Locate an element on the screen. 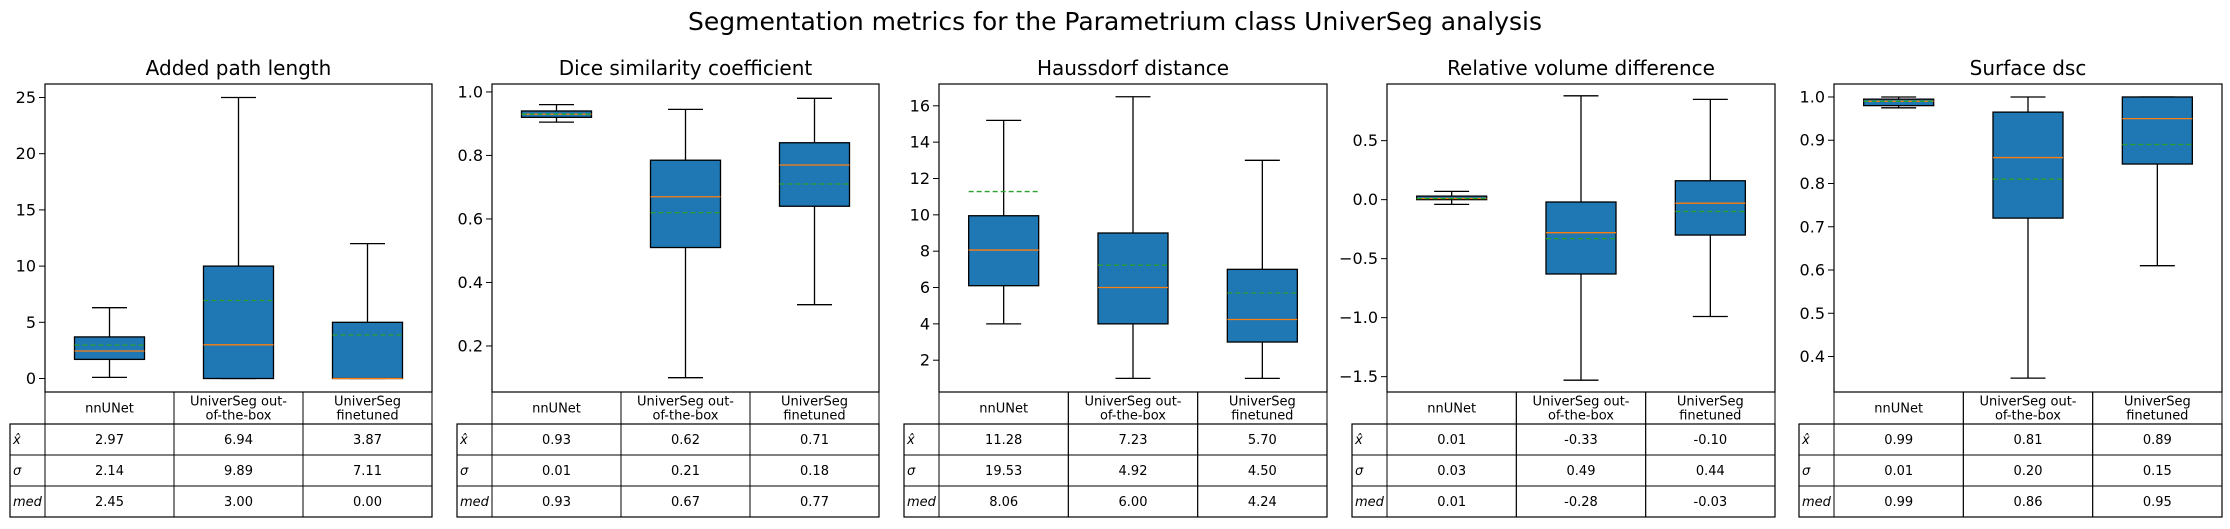 The image size is (2230, 529). panel-title: Haussdorf distance is located at coordinates (1133, 68).